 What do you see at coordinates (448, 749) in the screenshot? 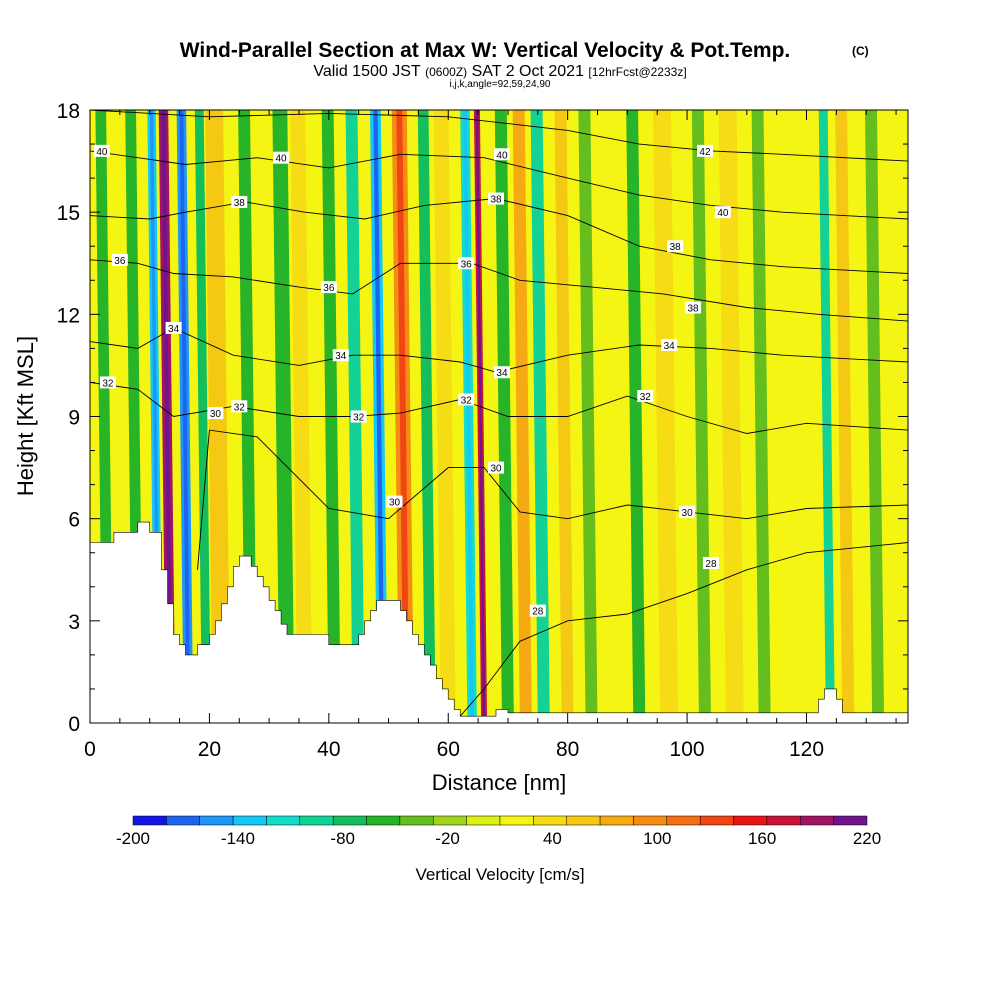
I see `x-tick-label: 60` at bounding box center [448, 749].